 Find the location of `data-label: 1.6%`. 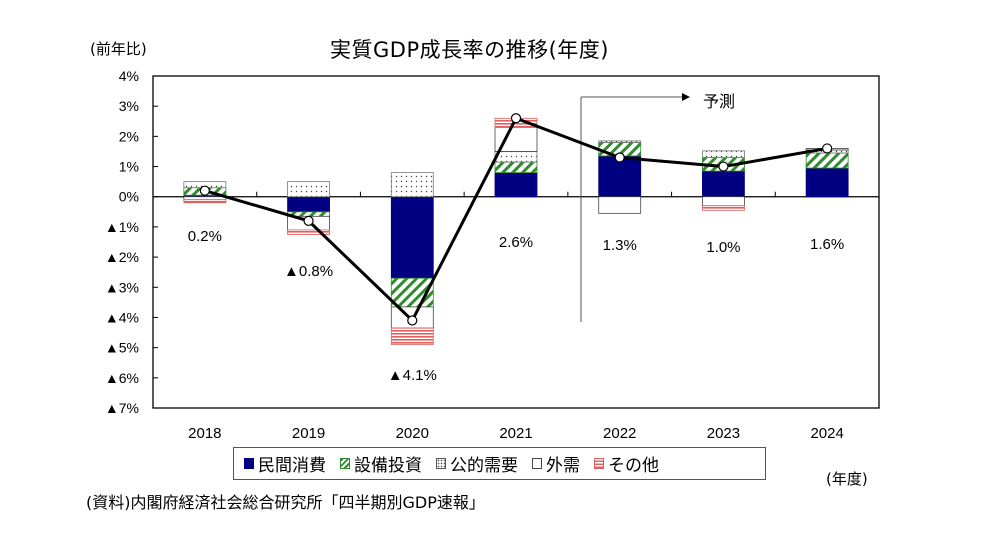

data-label: 1.6% is located at coordinates (827, 244).